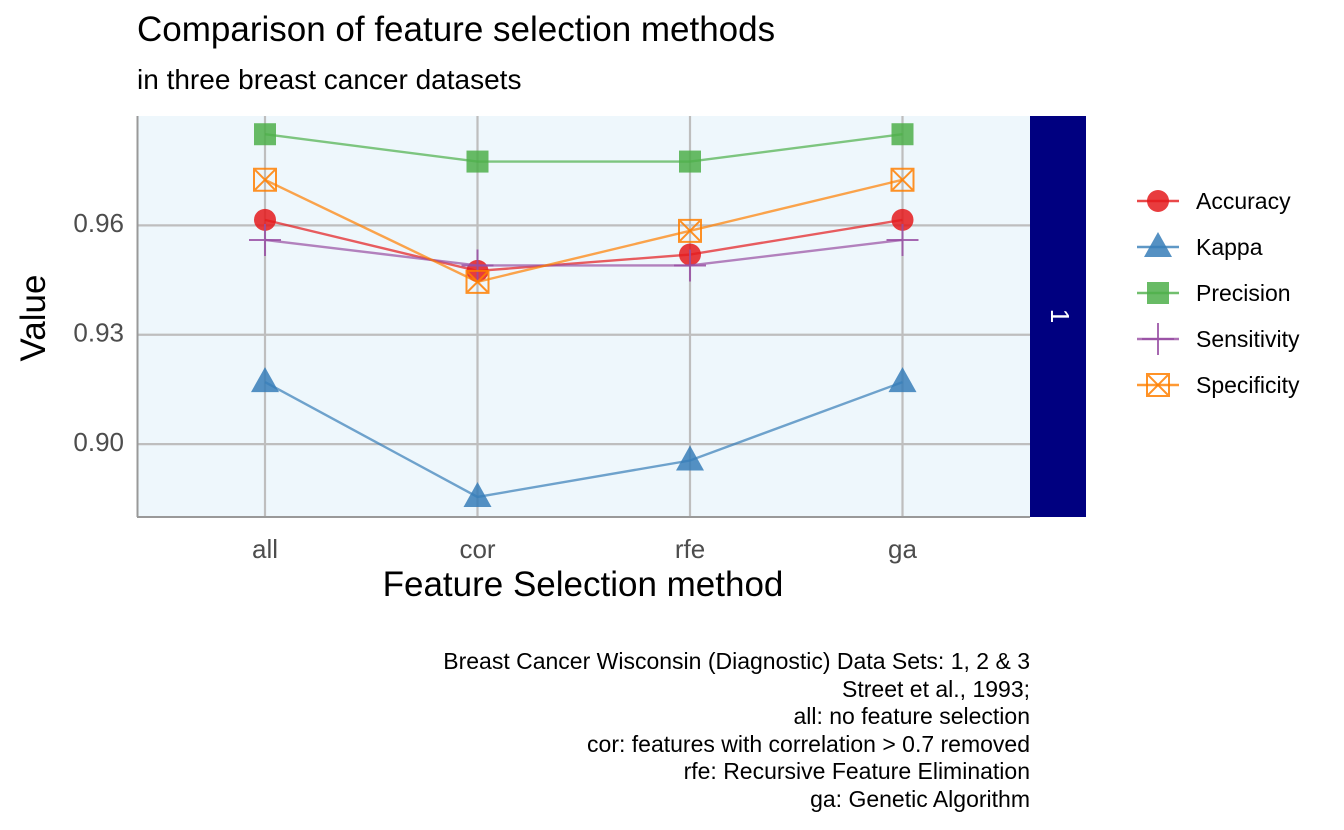 The height and width of the screenshot is (830, 1344). I want to click on legend-symbol-specificity, so click(1158, 385).